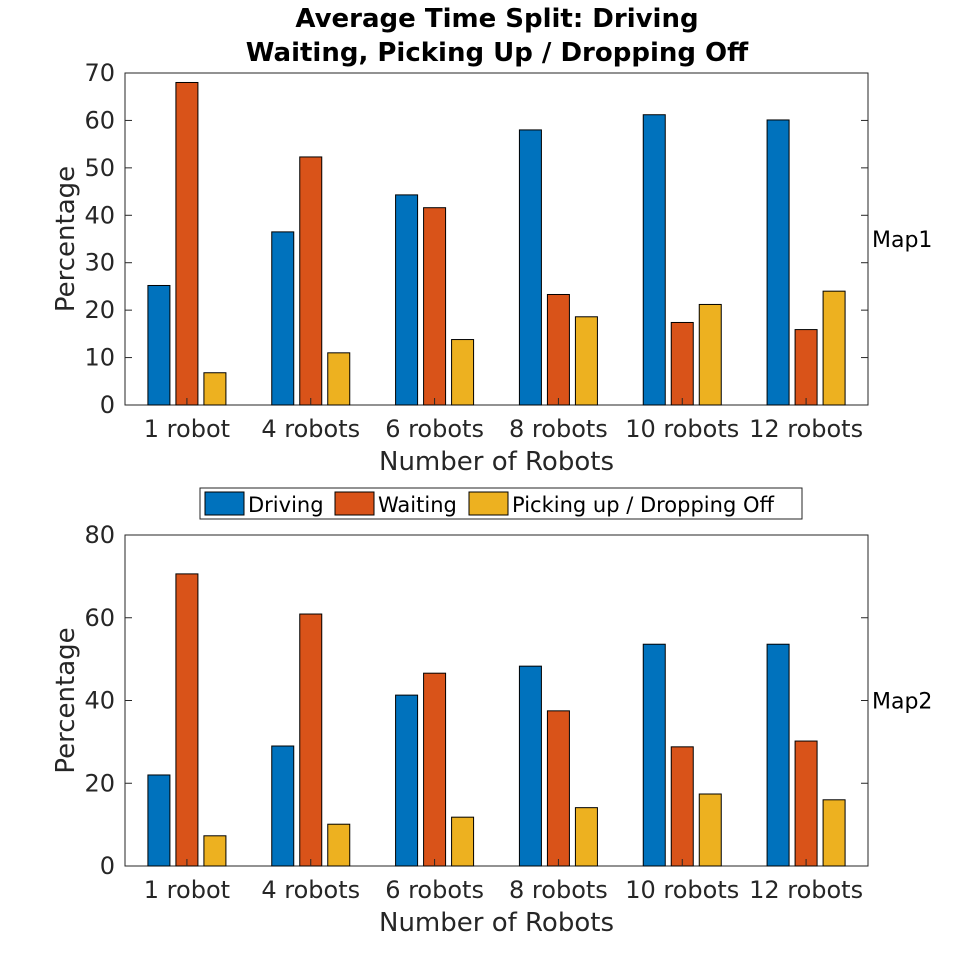 Image resolution: width=960 pixels, height=973 pixels. Describe the element at coordinates (99, 263) in the screenshot. I see `y-tick-label: 30` at that location.